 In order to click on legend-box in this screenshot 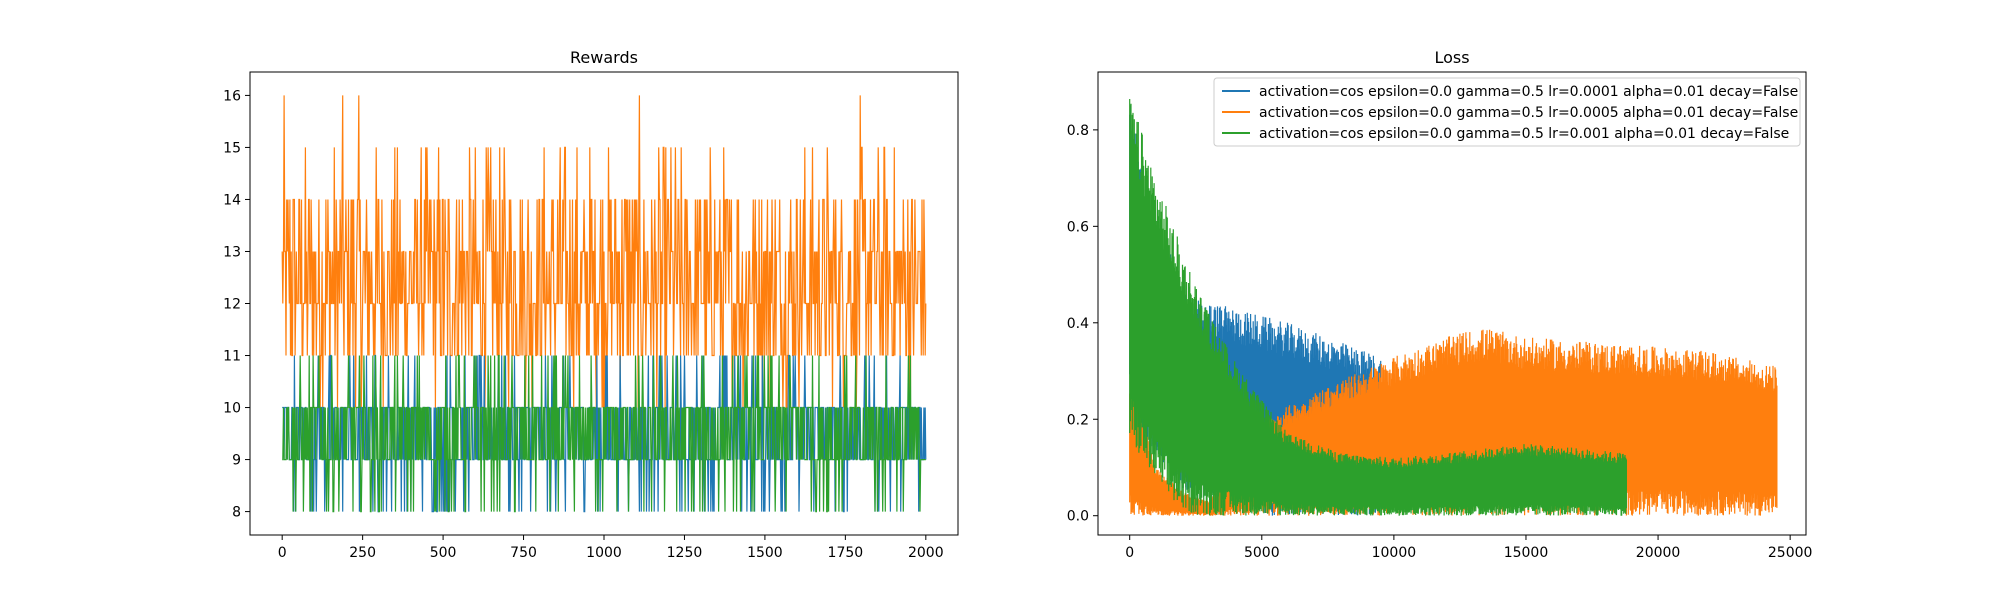, I will do `click(1507, 112)`.